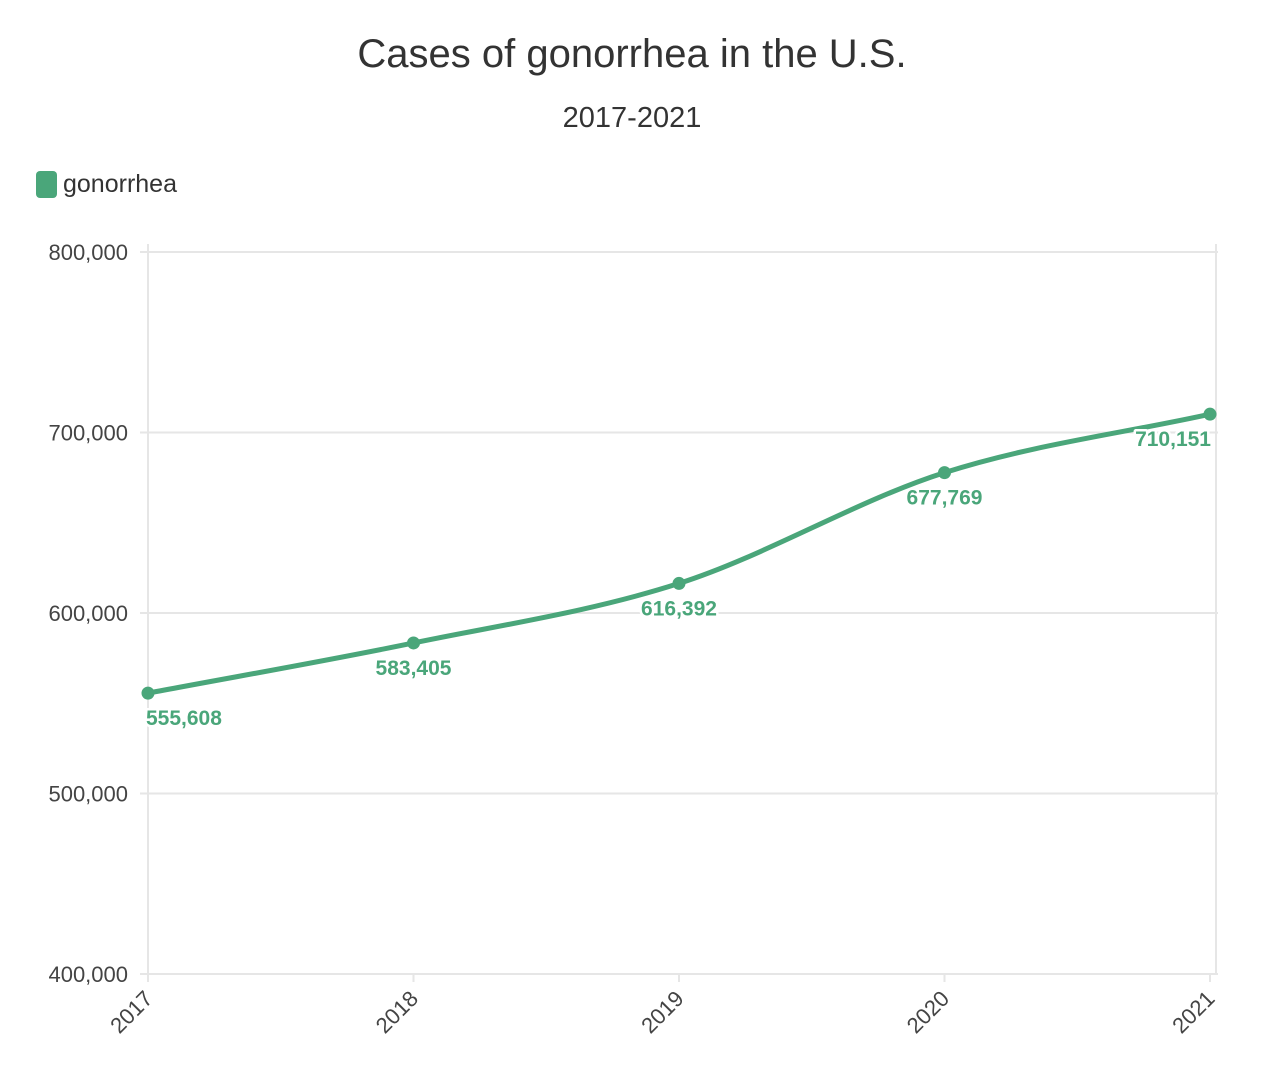 This screenshot has width=1264, height=1074. Describe the element at coordinates (46, 184) in the screenshot. I see `legend-swatch` at that location.